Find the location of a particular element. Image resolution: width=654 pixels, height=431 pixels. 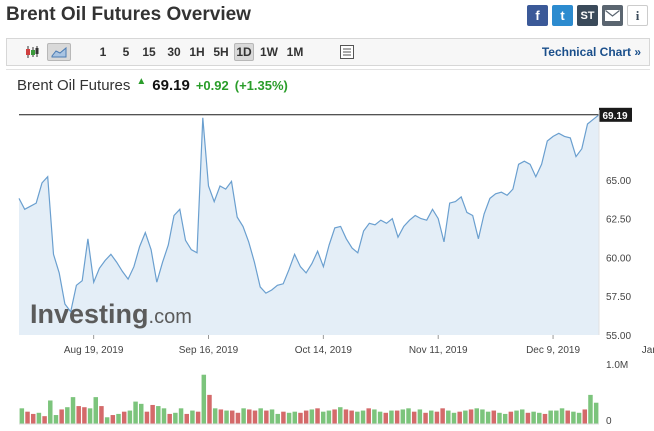

info-icon: i is located at coordinates (637, 15).